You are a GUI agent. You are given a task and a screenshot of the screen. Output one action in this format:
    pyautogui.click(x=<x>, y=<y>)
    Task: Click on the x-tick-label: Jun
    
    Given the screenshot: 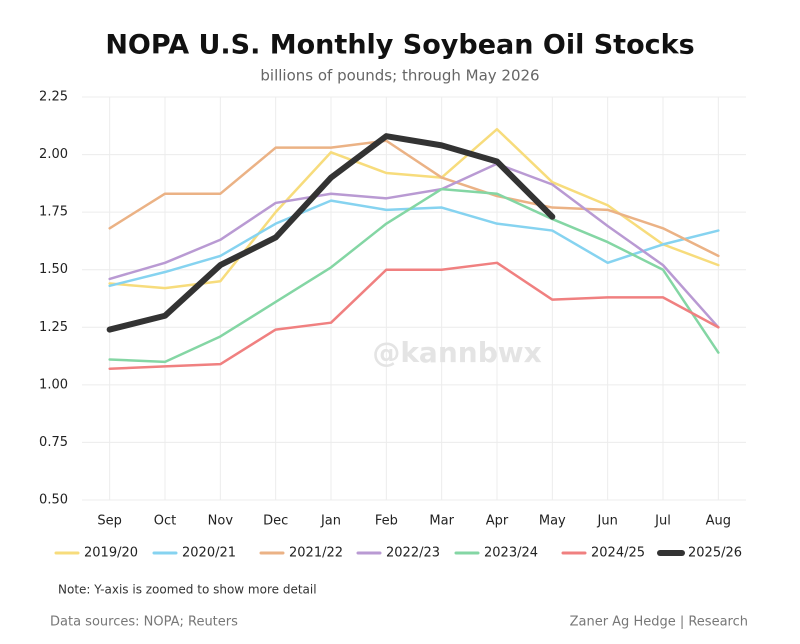 What is the action you would take?
    pyautogui.click(x=607, y=521)
    